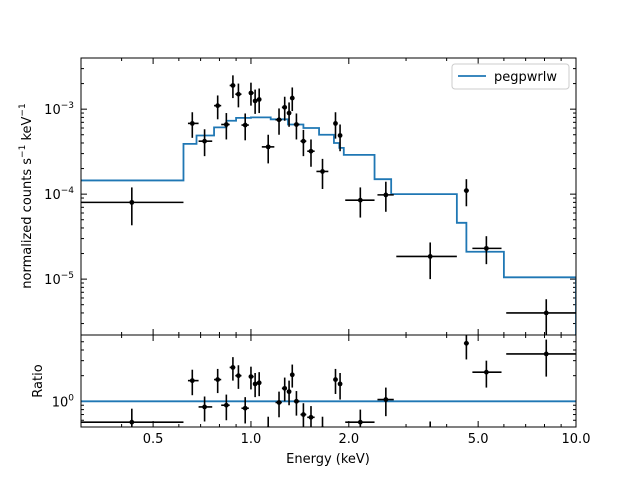  I want to click on legend-box, so click(510, 76).